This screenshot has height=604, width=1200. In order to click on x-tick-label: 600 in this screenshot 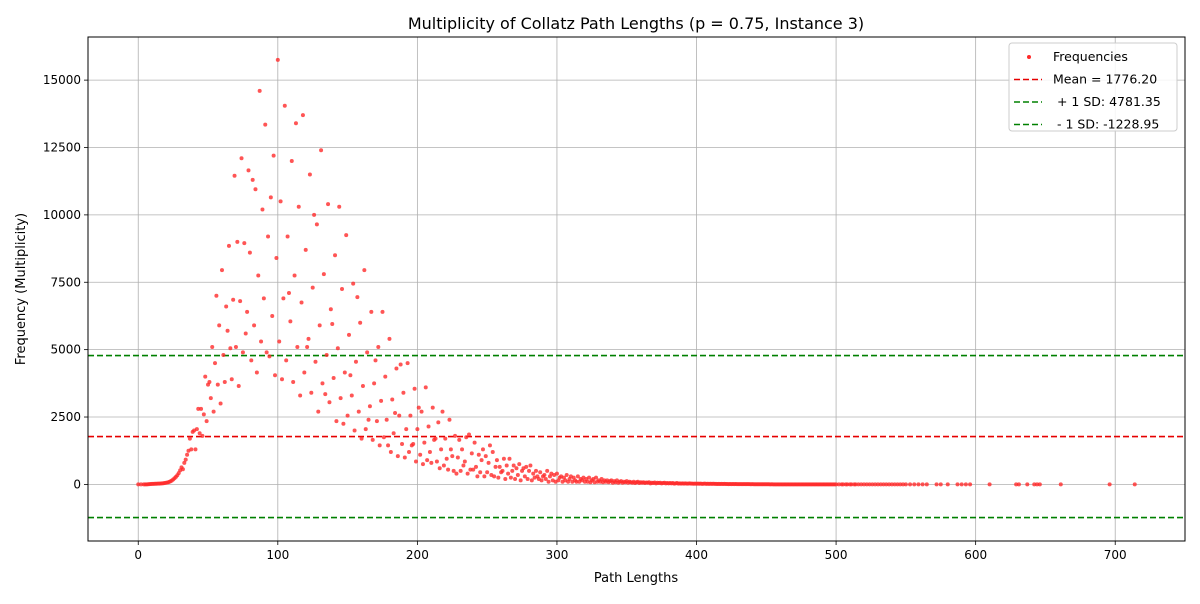, I will do `click(975, 555)`.